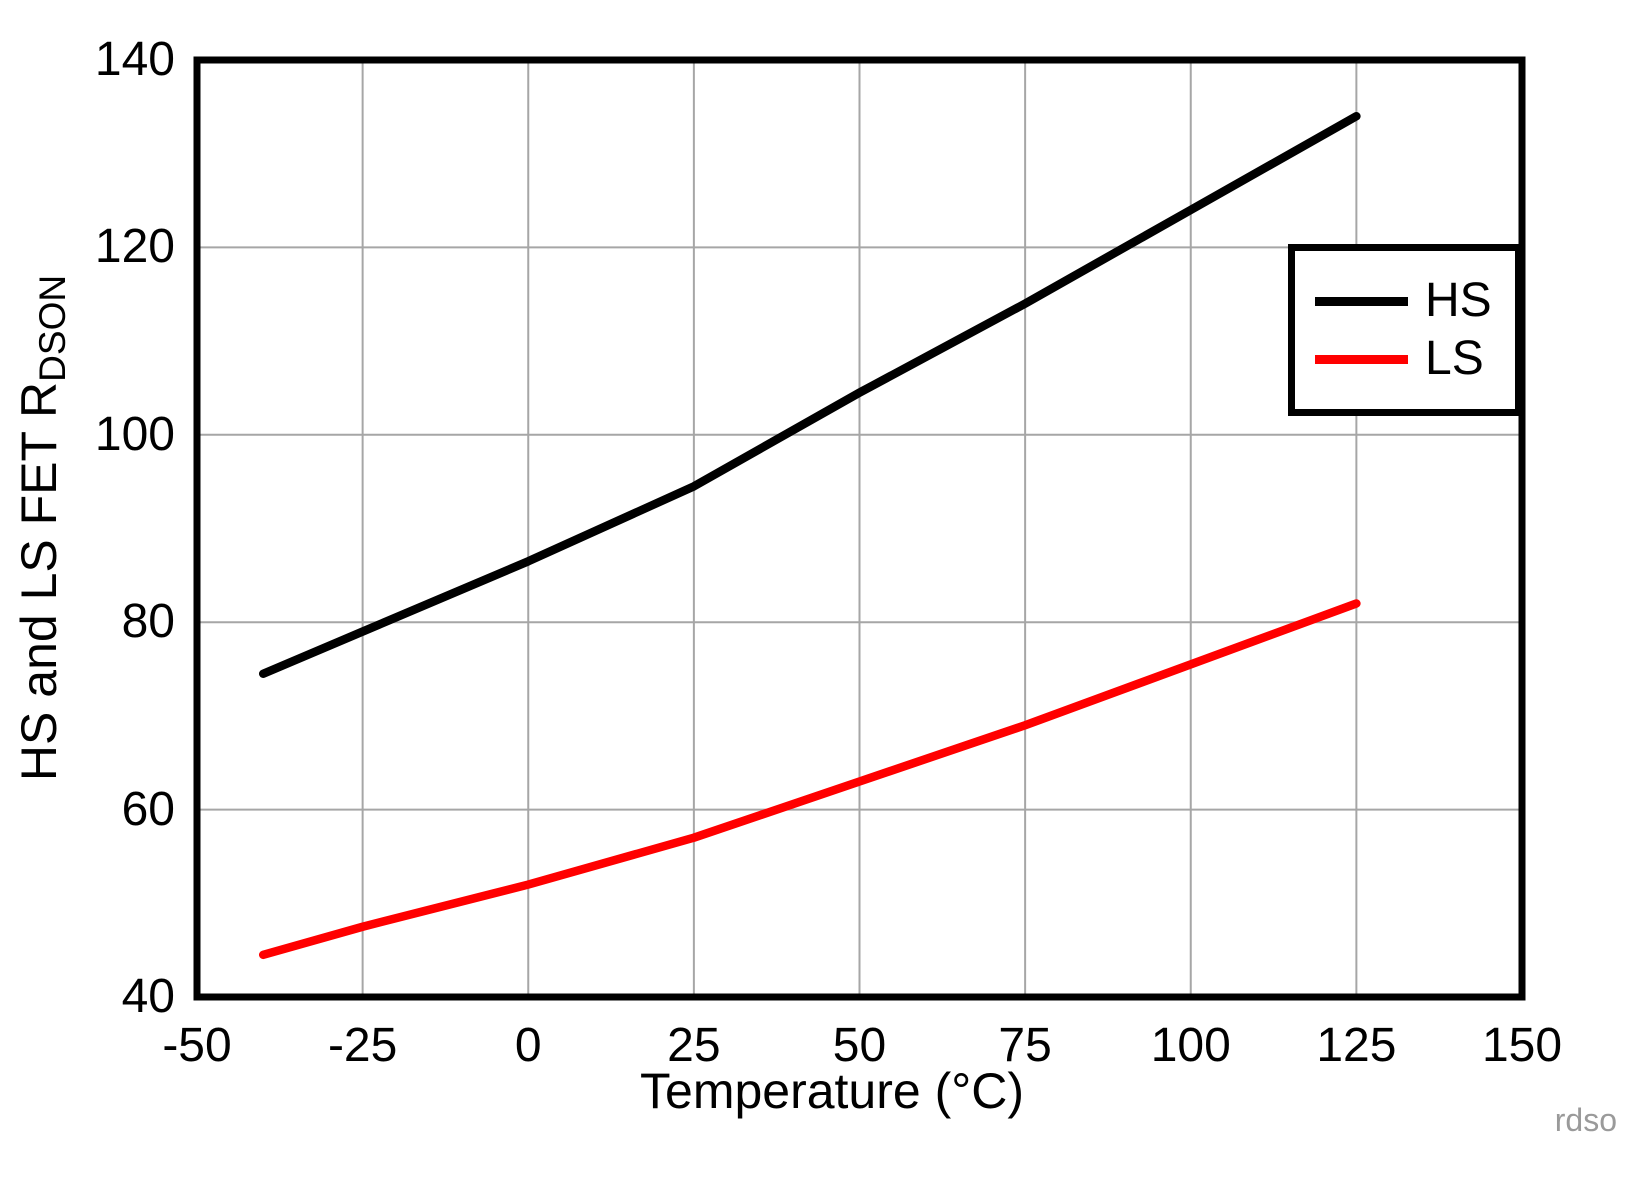 The width and height of the screenshot is (1645, 1194). I want to click on legend-swatch-ls, so click(1361, 359).